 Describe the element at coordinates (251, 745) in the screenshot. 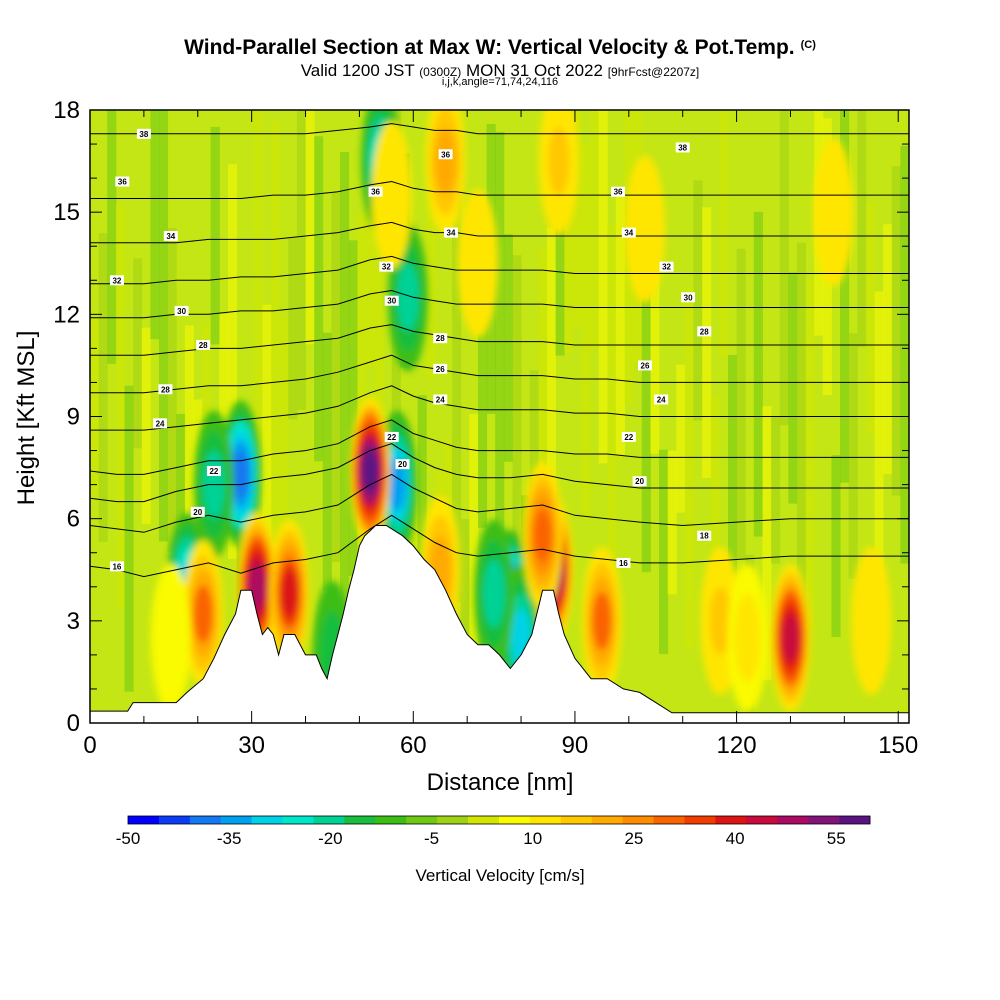

I see `x-tick-label: 30` at that location.